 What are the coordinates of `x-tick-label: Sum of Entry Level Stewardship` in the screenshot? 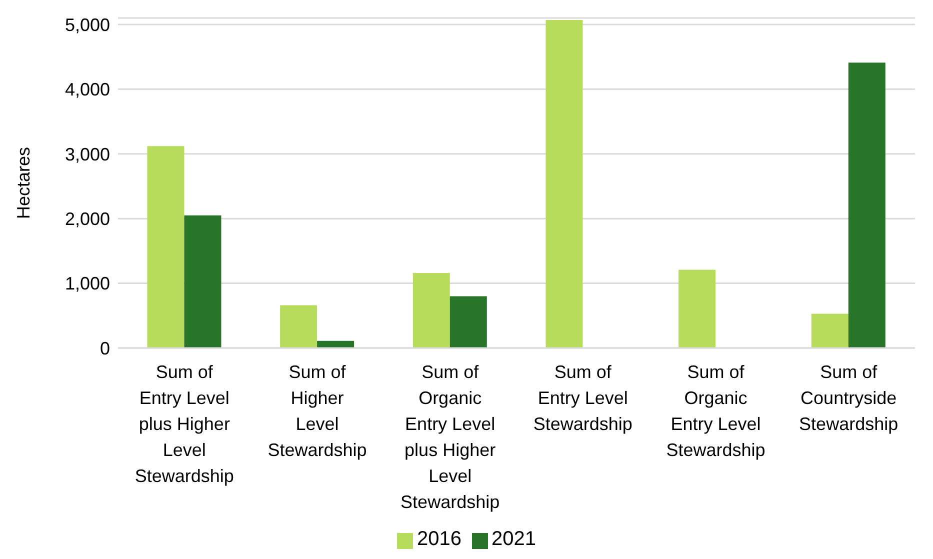 It's located at (582, 398).